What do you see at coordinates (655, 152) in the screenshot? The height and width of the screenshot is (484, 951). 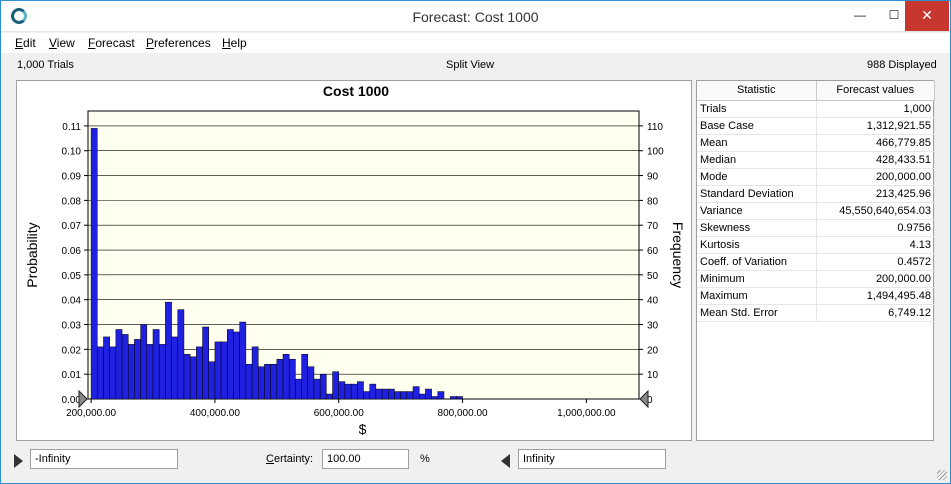 I see `y2-tick-label: 100` at bounding box center [655, 152].